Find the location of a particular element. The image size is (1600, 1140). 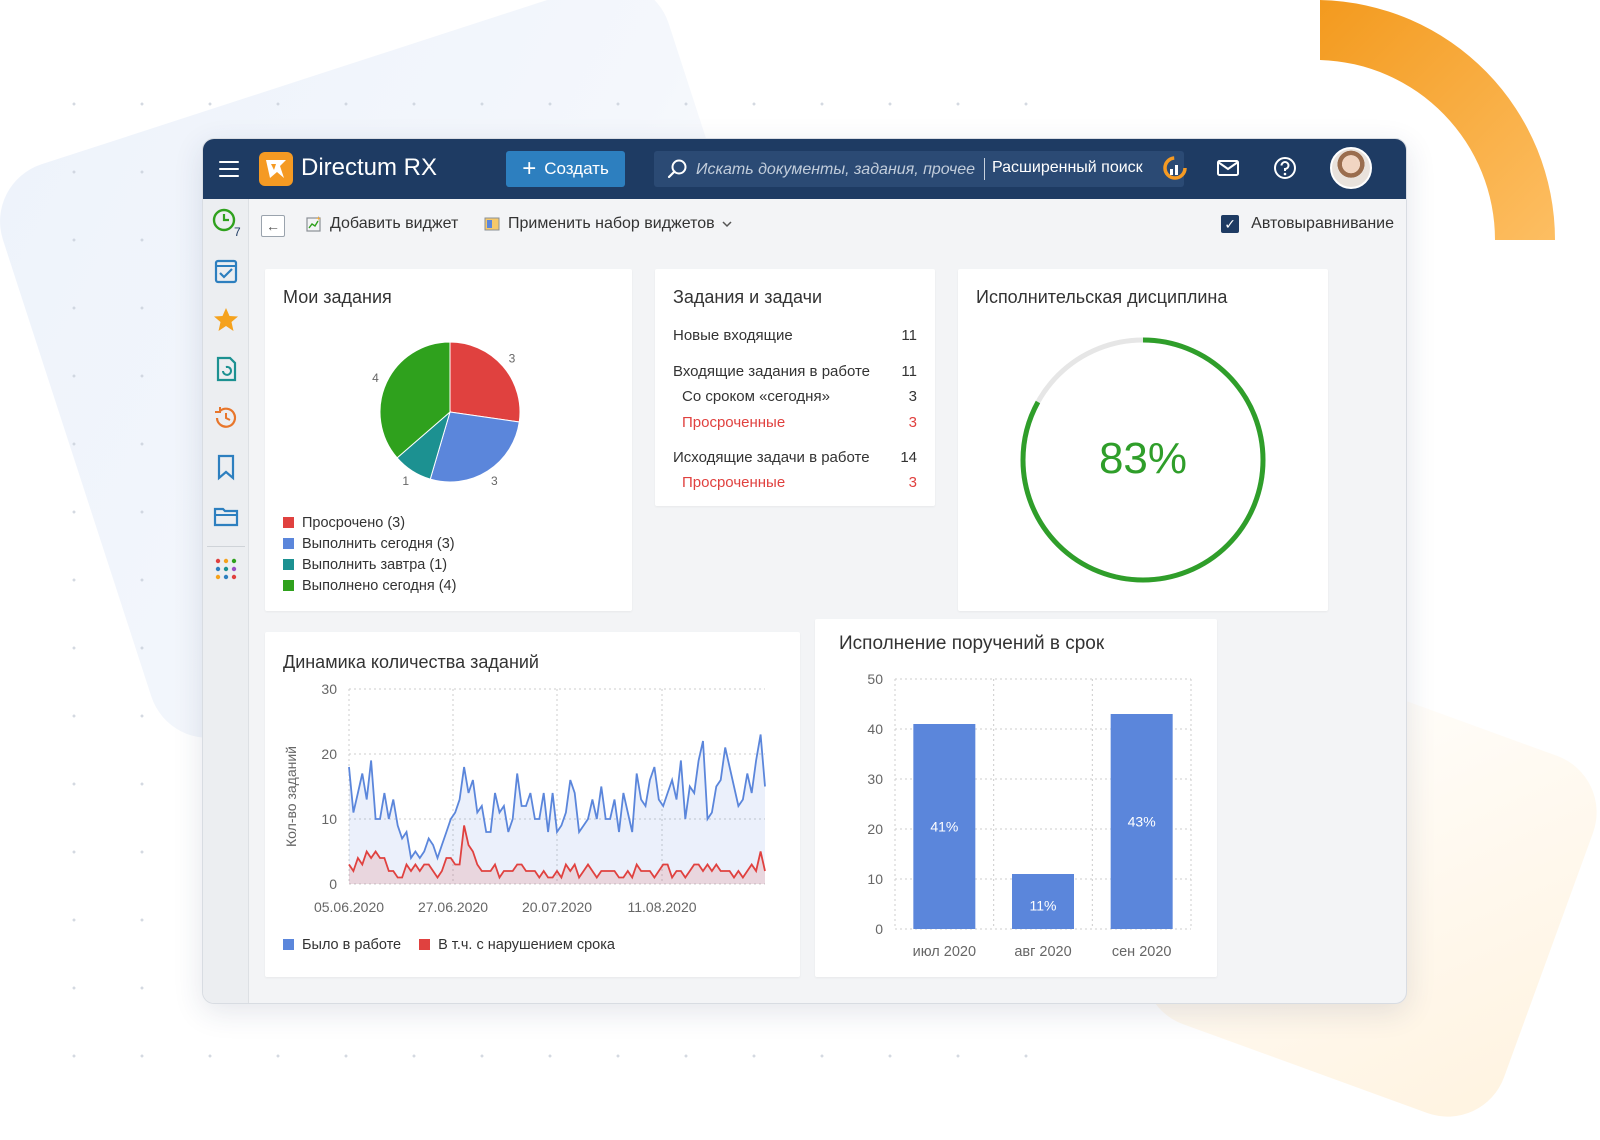

create-button: + Создать is located at coordinates (565, 169).